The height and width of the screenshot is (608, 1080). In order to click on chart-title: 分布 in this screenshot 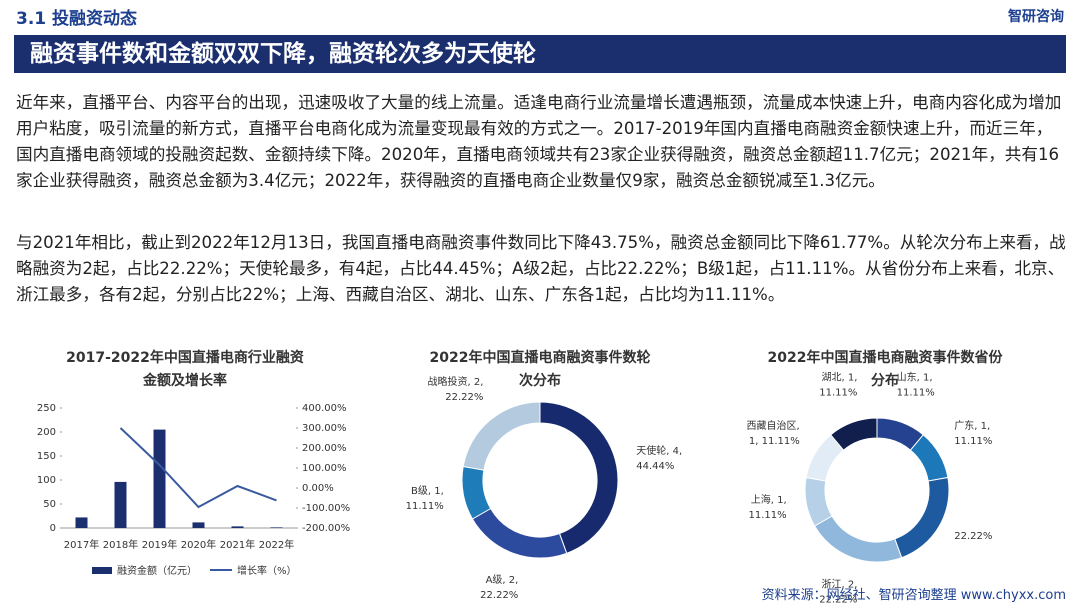, I will do `click(885, 380)`.